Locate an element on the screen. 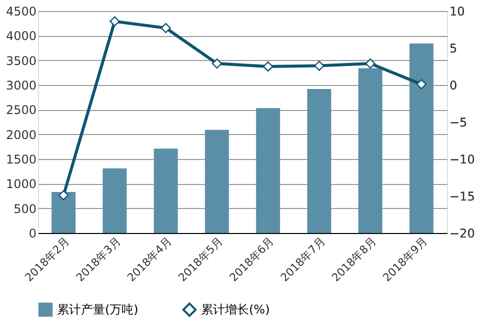  legend-label: 累计产量(万吨) is located at coordinates (97, 309).